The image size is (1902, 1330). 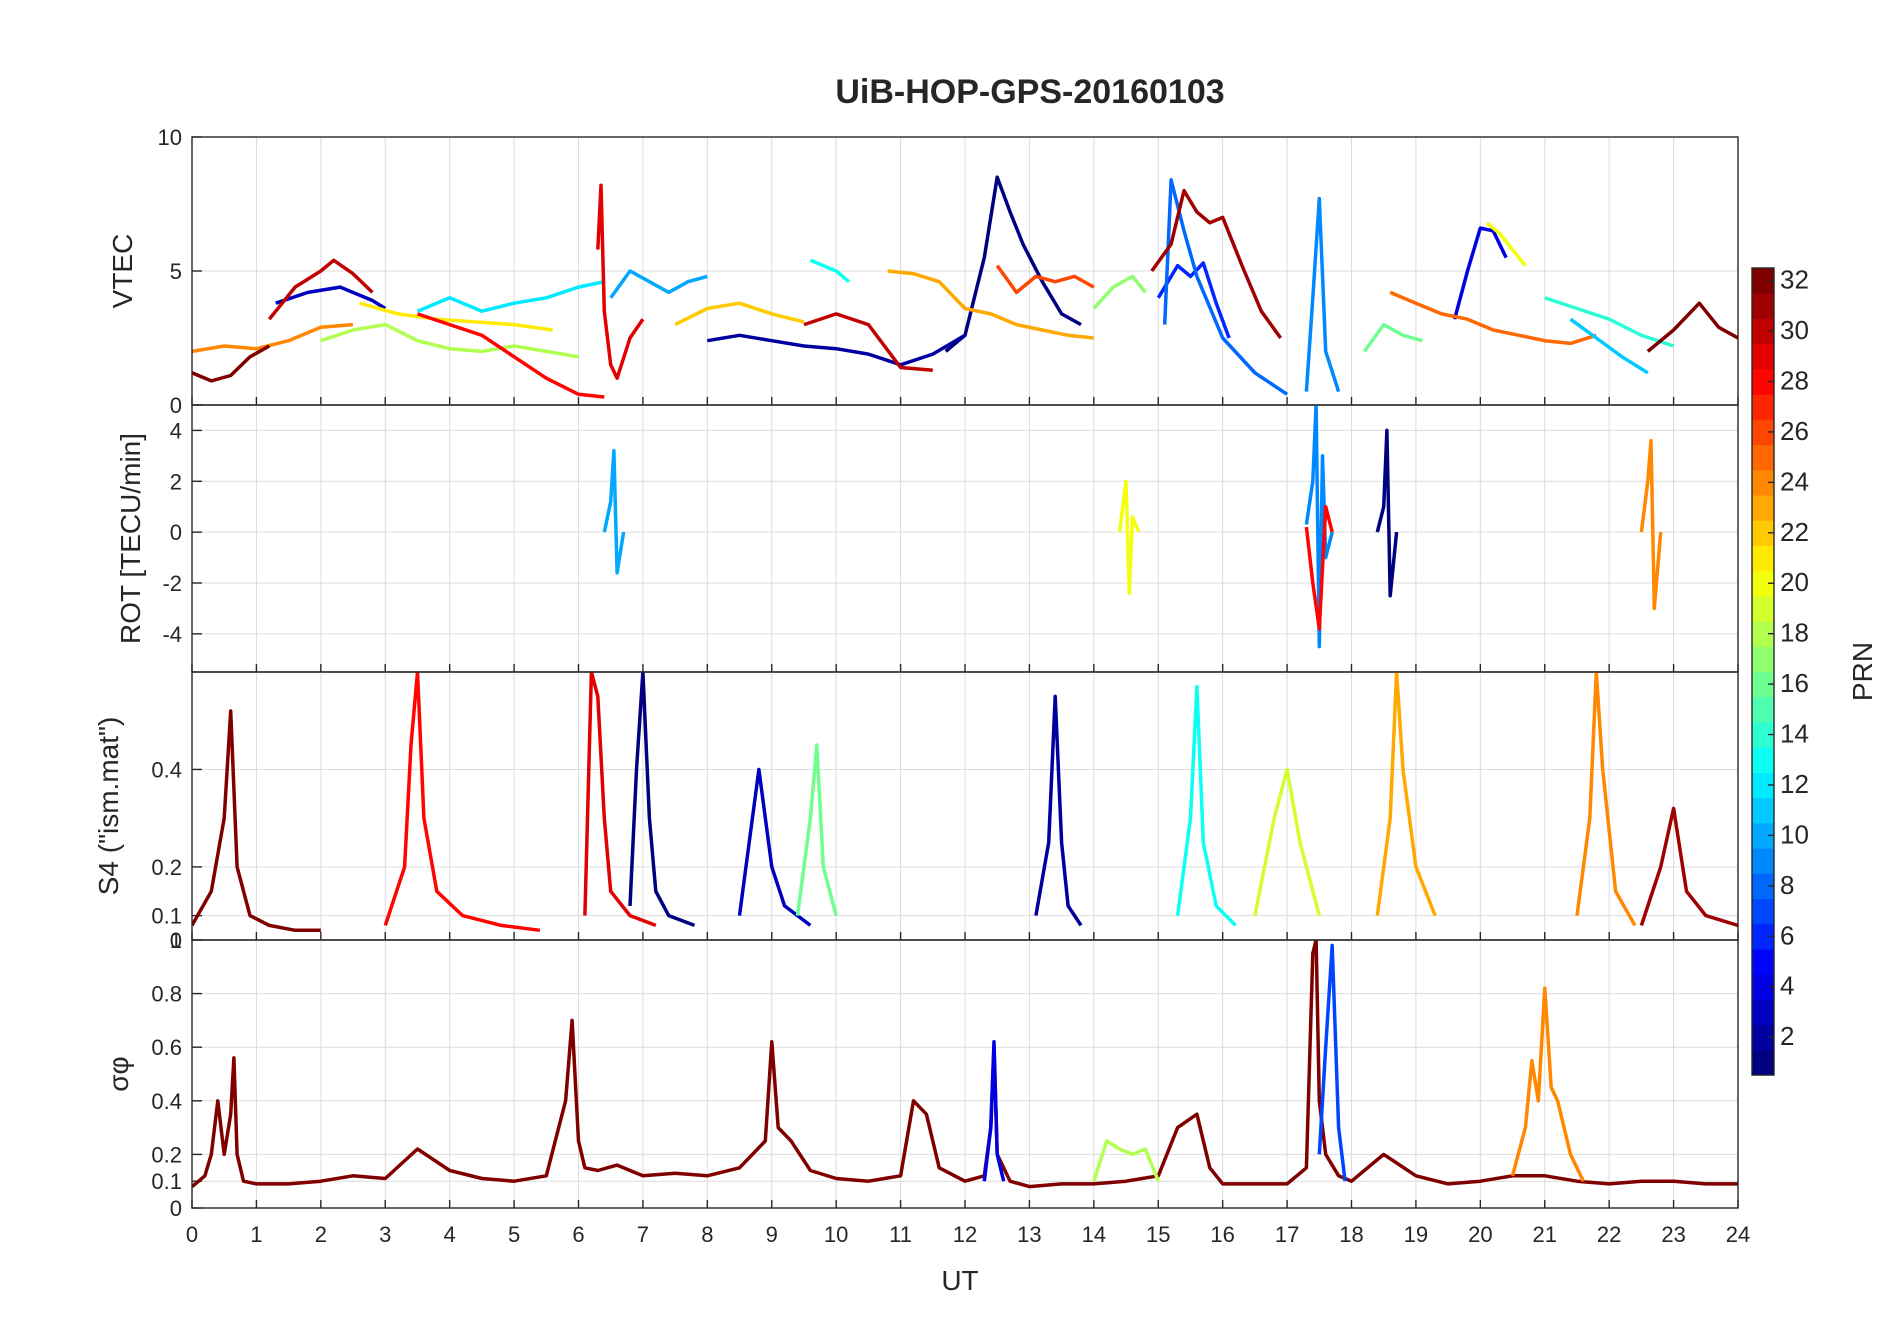 I want to click on colorbar-tick-label: 16, so click(x=1794, y=683).